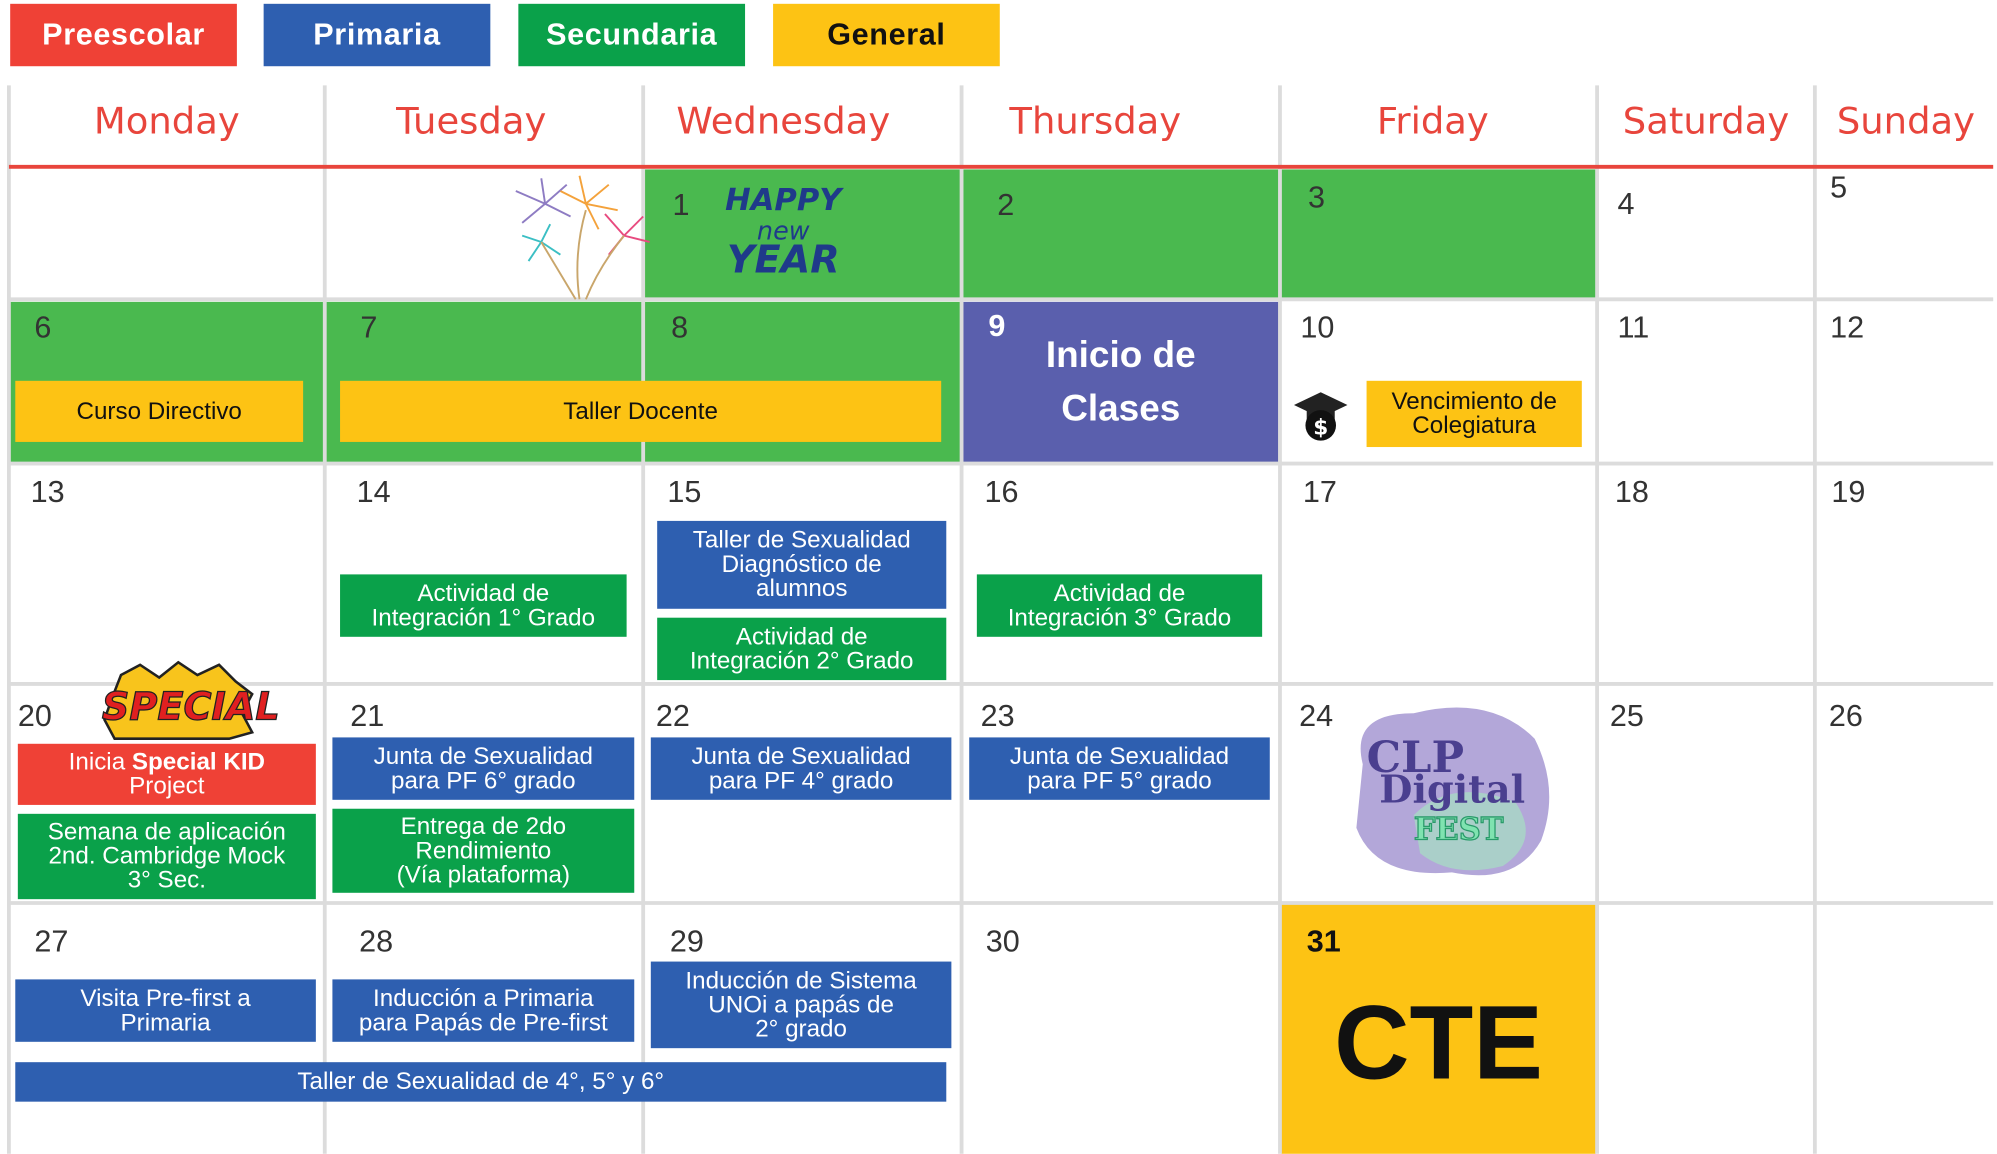  I want to click on event: Inicio de Clases, so click(1121, 382).